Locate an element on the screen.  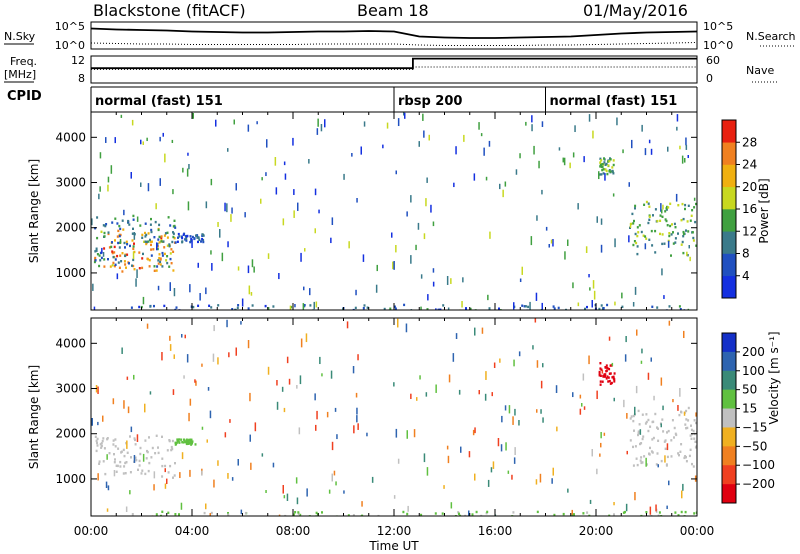
cpid-label: CPID is located at coordinates (24, 96).